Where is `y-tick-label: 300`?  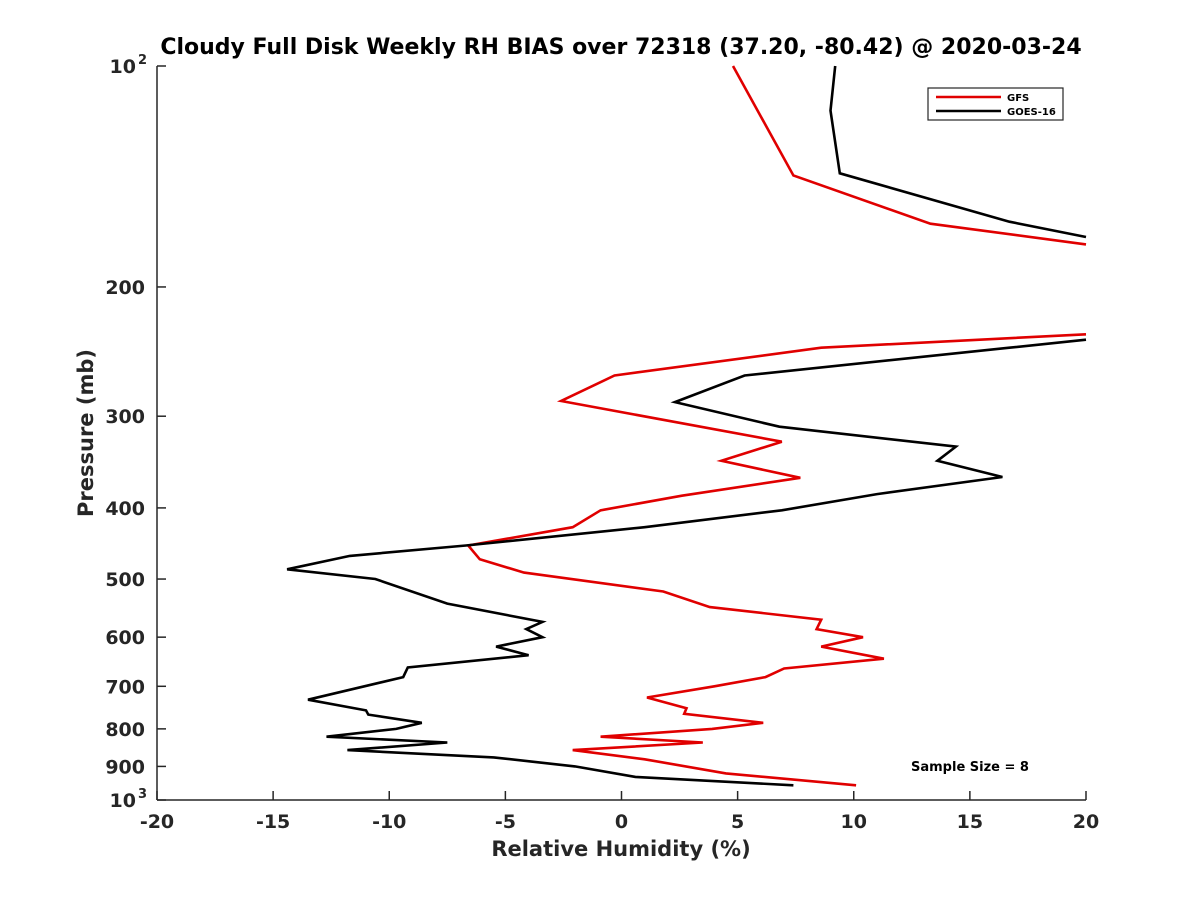 y-tick-label: 300 is located at coordinates (125, 417).